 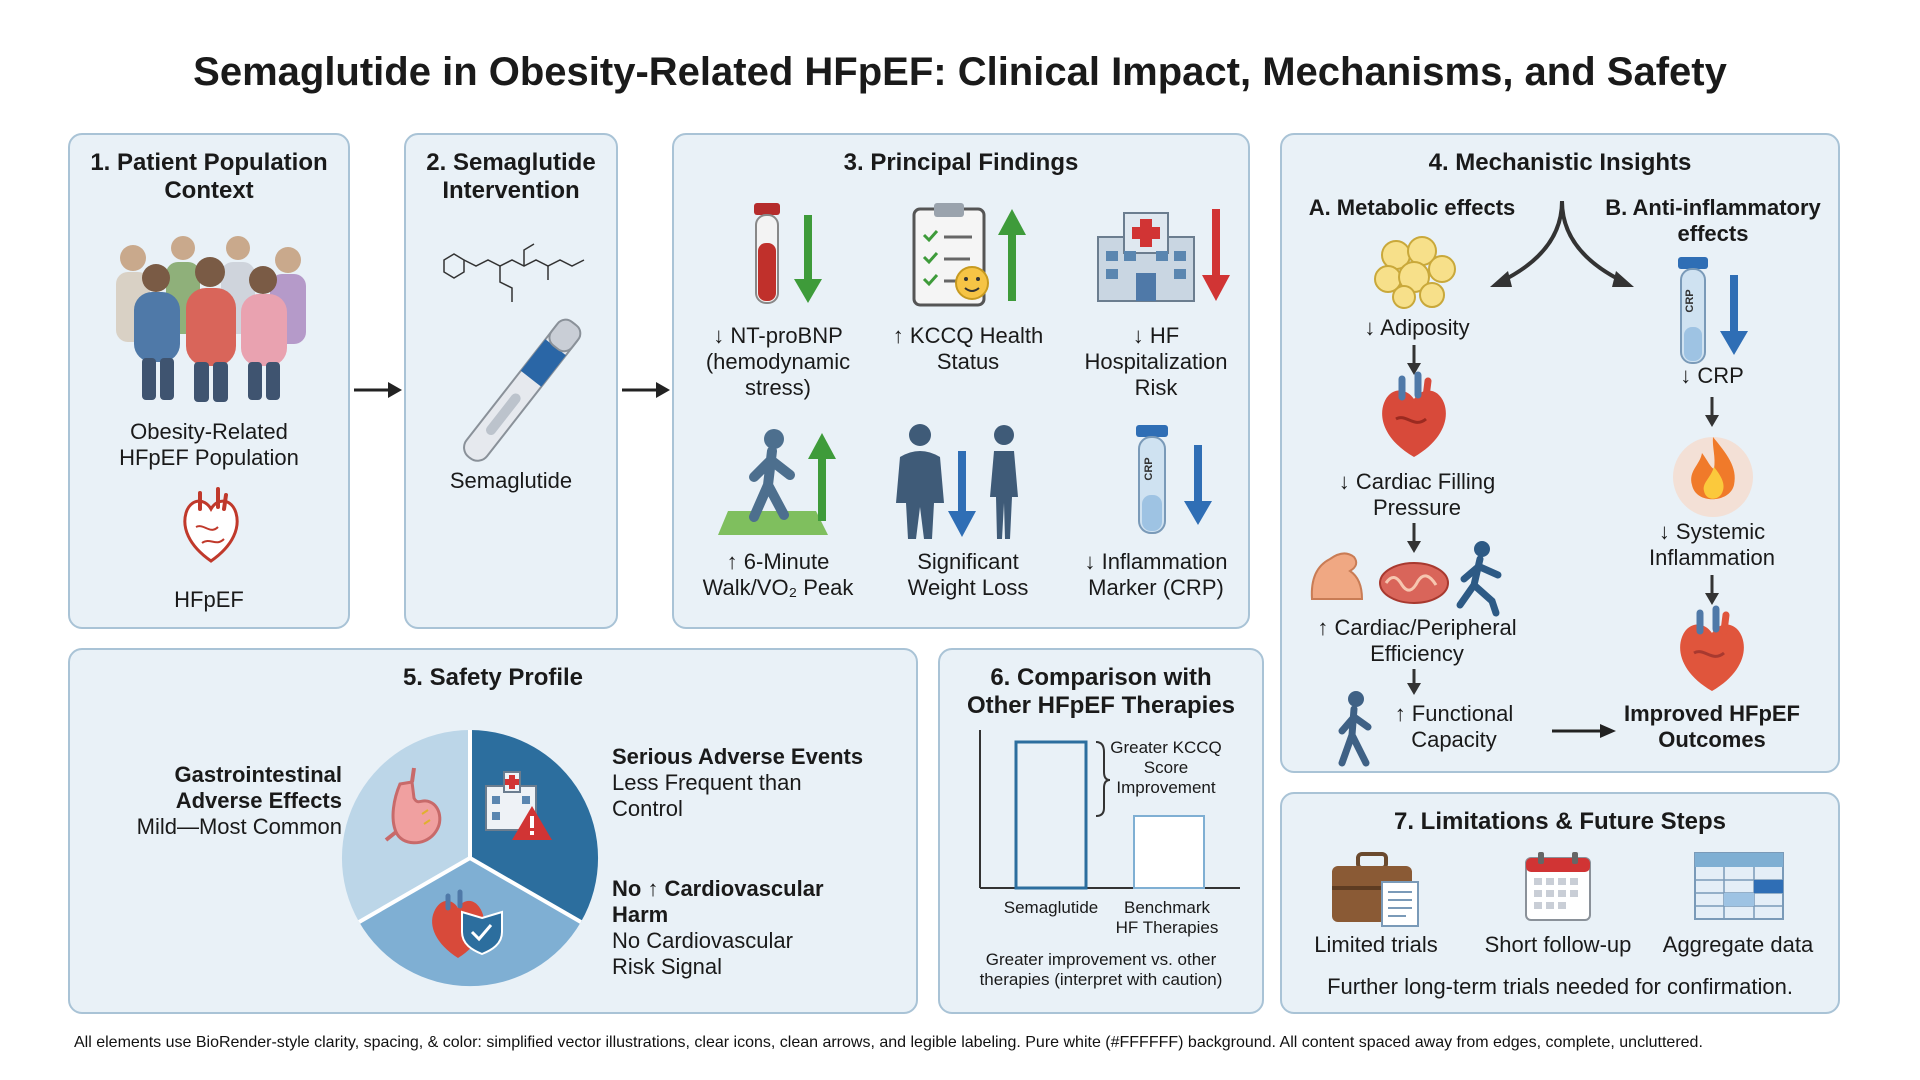 I want to click on muscle-mitochondria-runner-icon, so click(x=1406, y=579).